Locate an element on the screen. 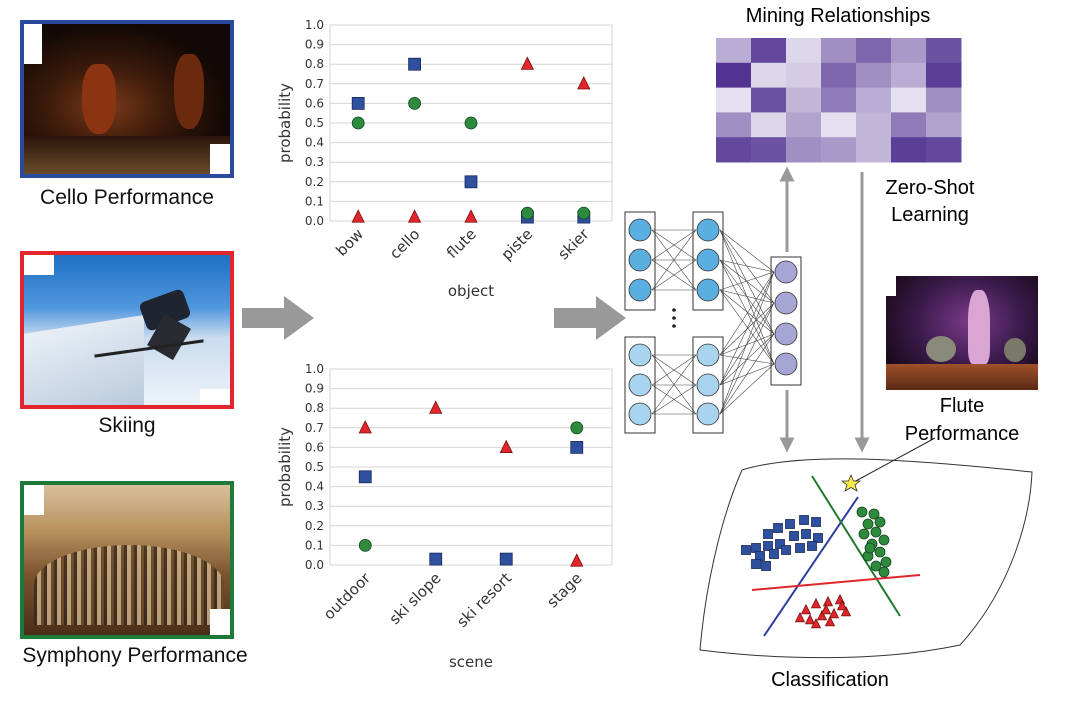 The width and height of the screenshot is (1070, 713). object-square-point is located at coordinates (471, 182).